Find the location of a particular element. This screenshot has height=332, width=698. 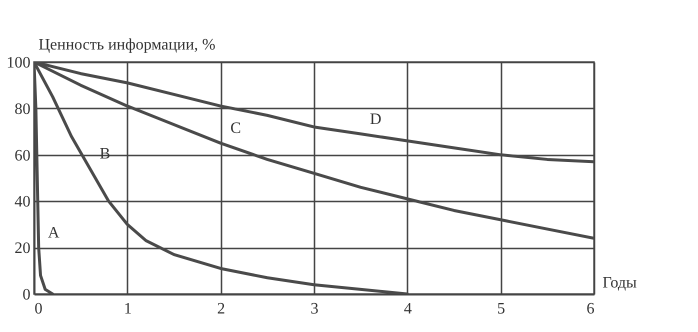

x-tick-label: 4 is located at coordinates (408, 309).